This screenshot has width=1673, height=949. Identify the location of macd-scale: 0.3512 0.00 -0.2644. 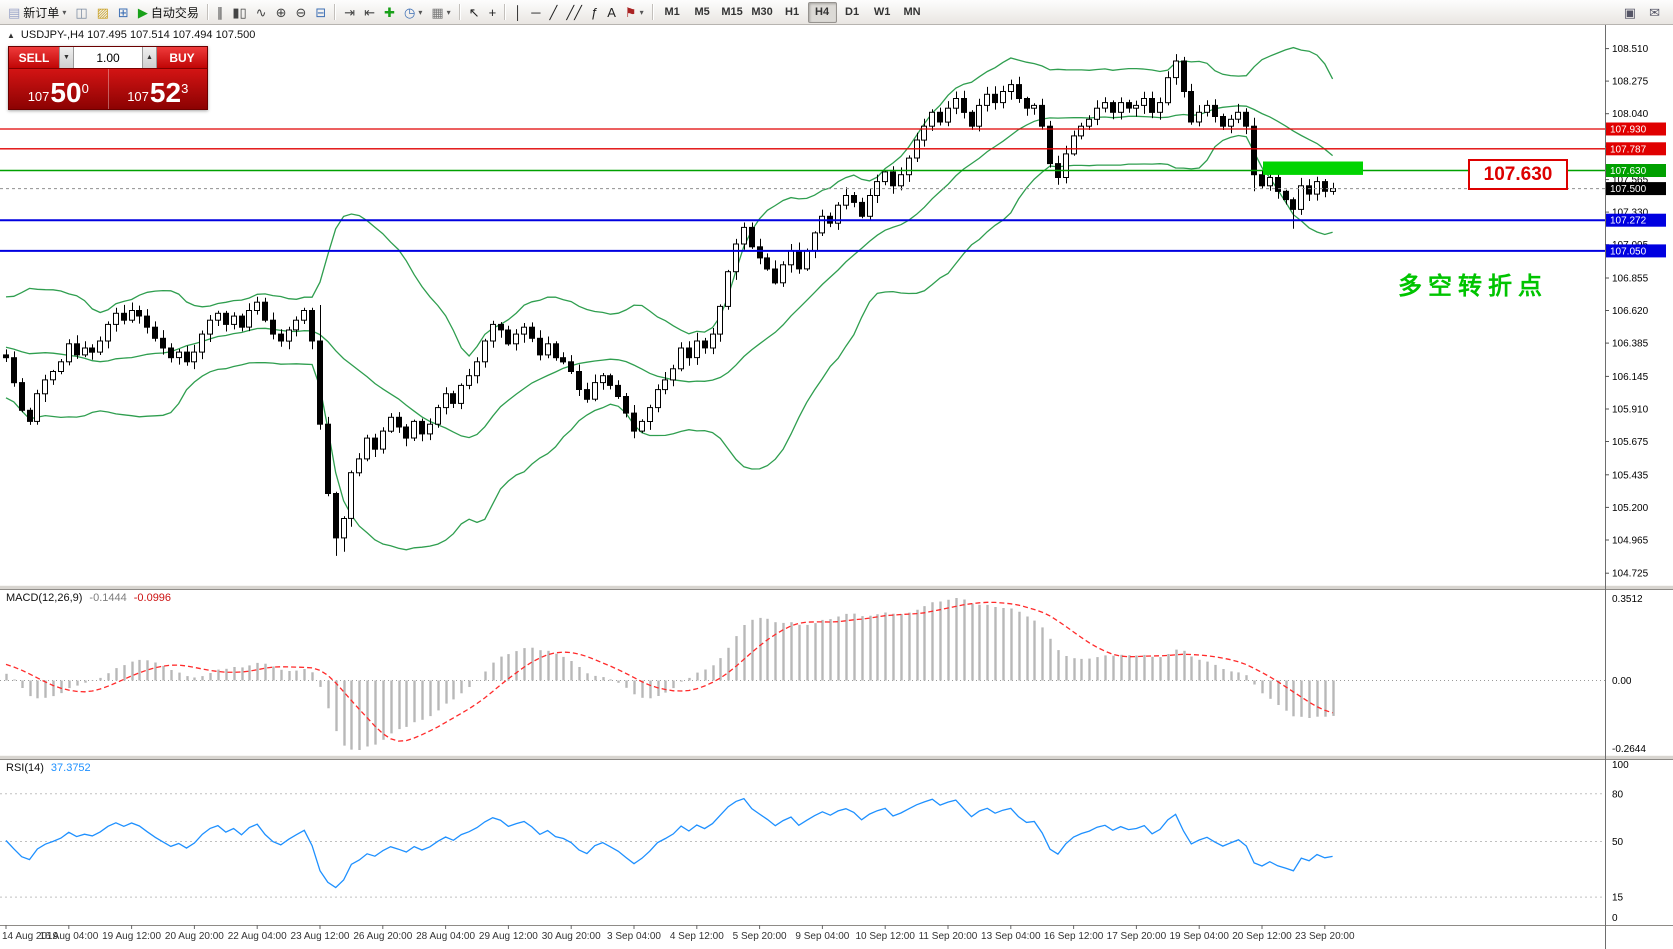
(1629, 674).